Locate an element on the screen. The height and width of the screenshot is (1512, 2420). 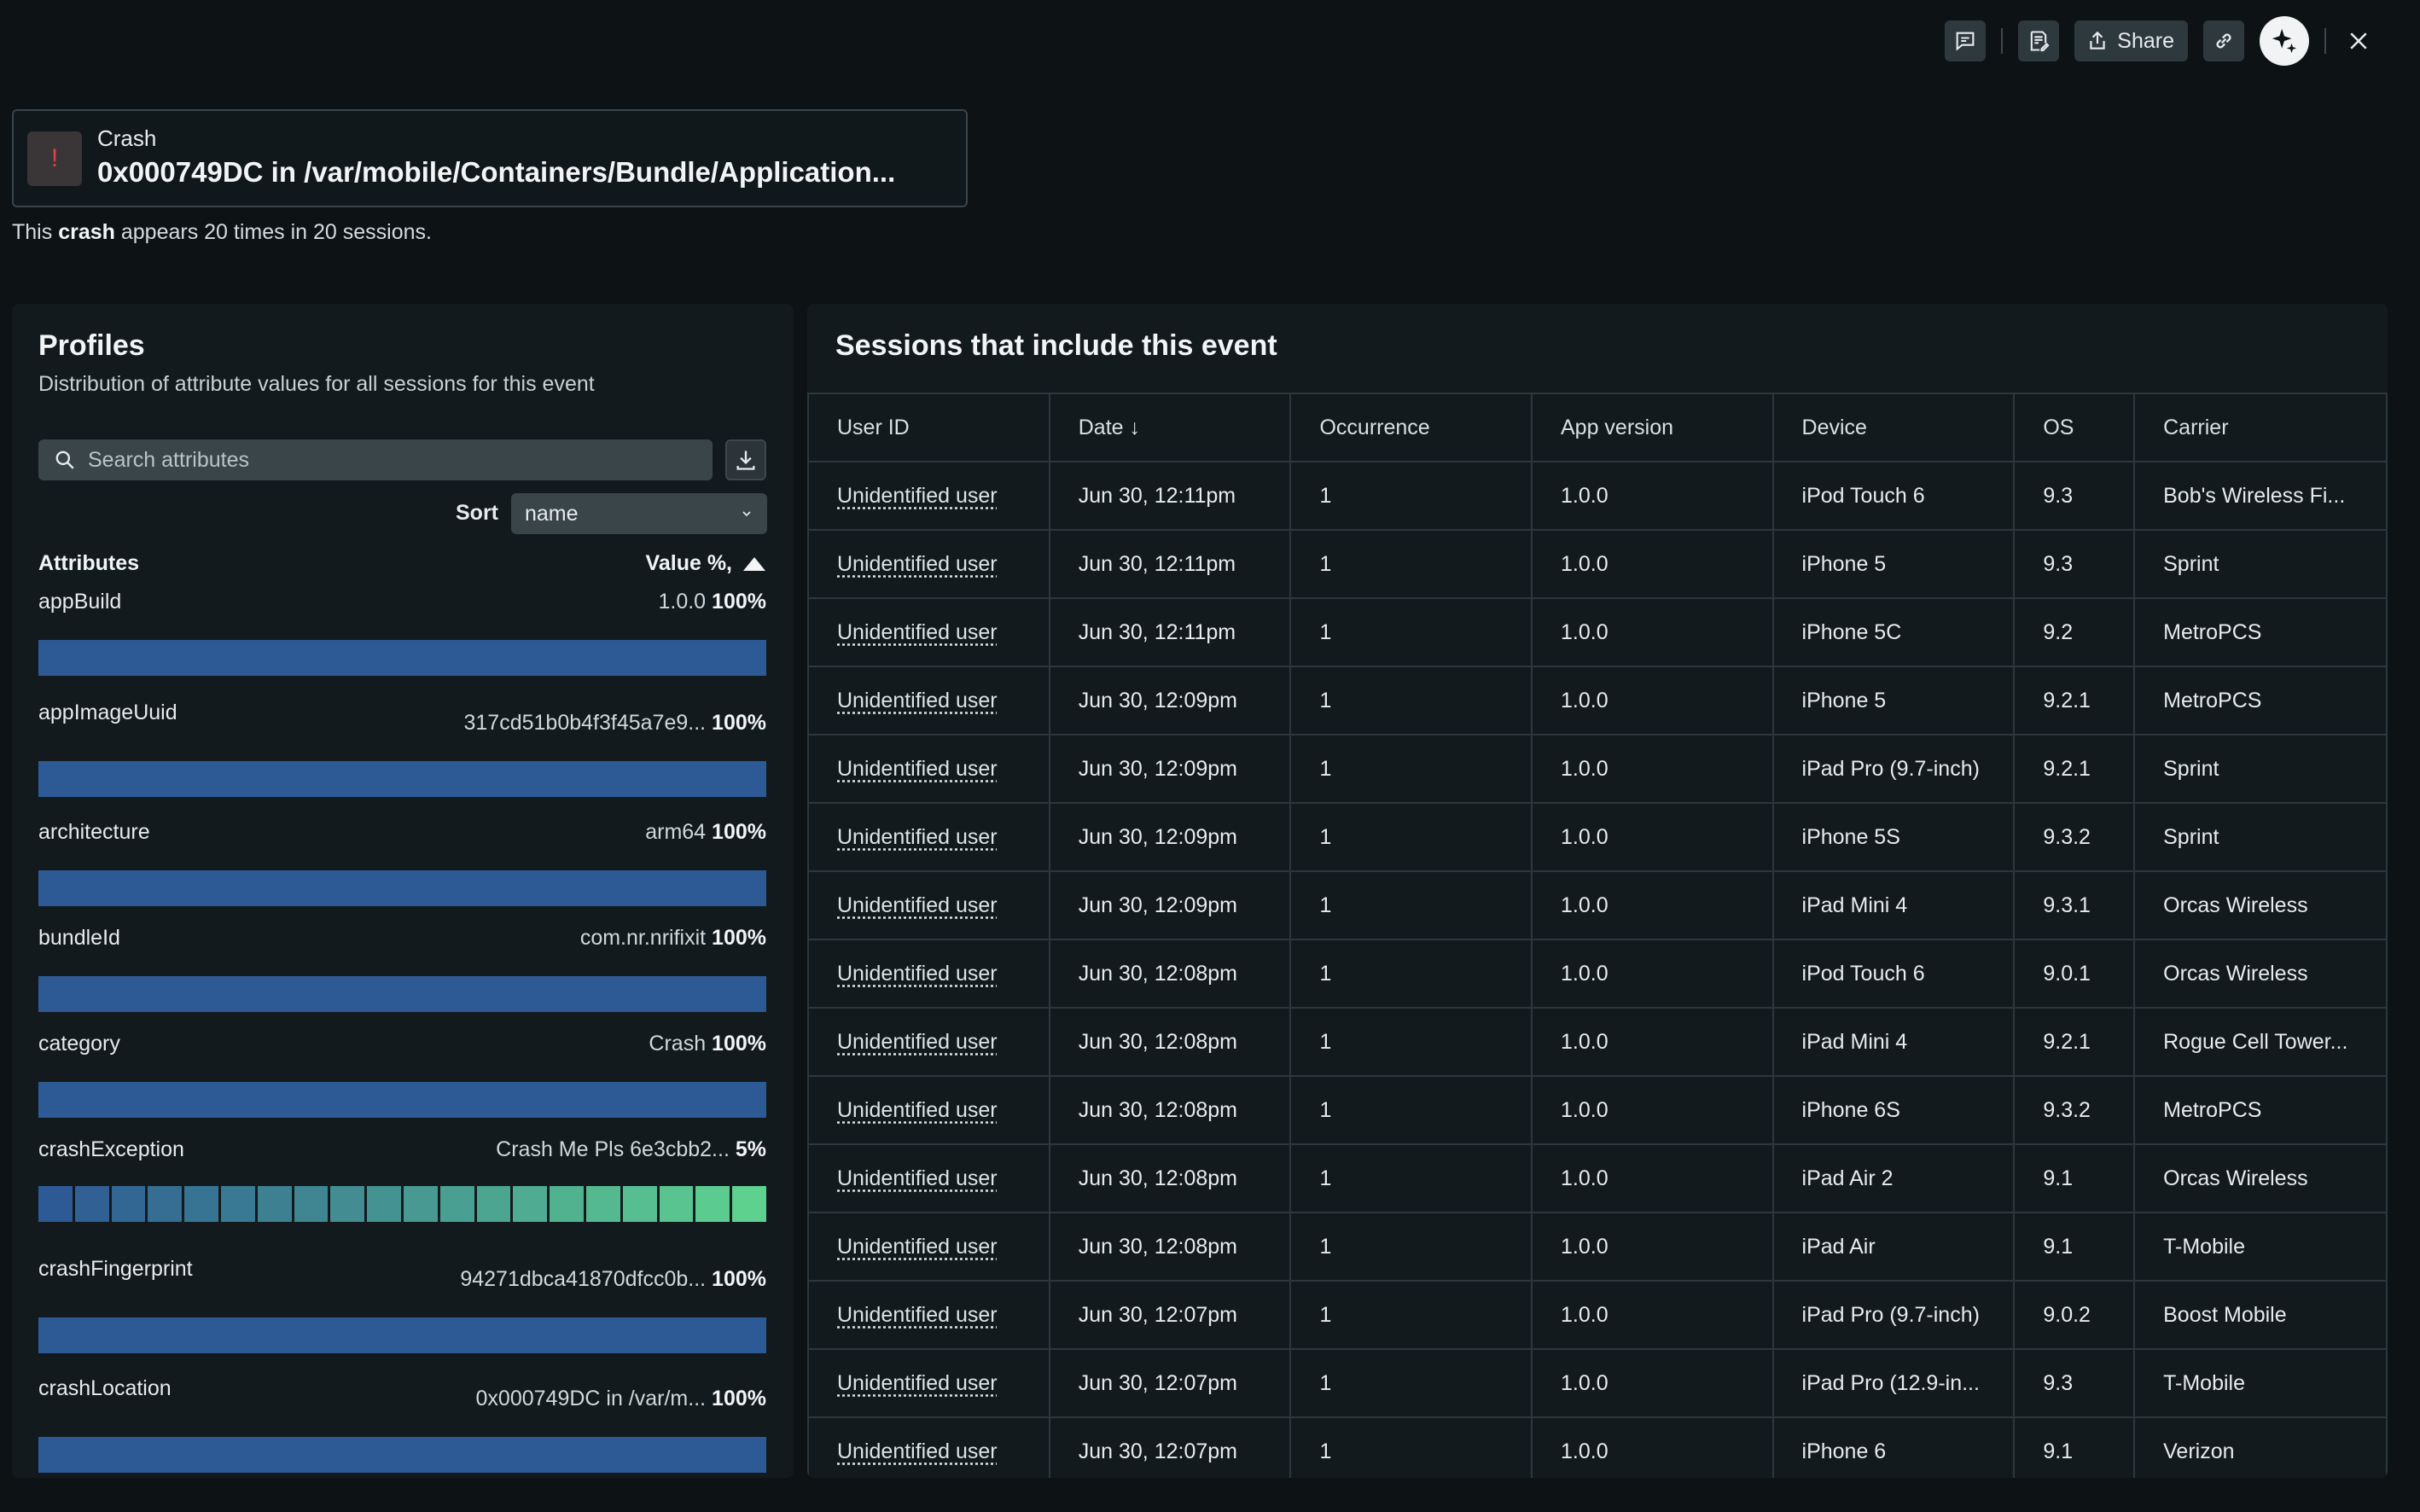
attribute-item: appImageUuid 317cd51b0b4f3f45a7e9... 100% is located at coordinates (402, 749).